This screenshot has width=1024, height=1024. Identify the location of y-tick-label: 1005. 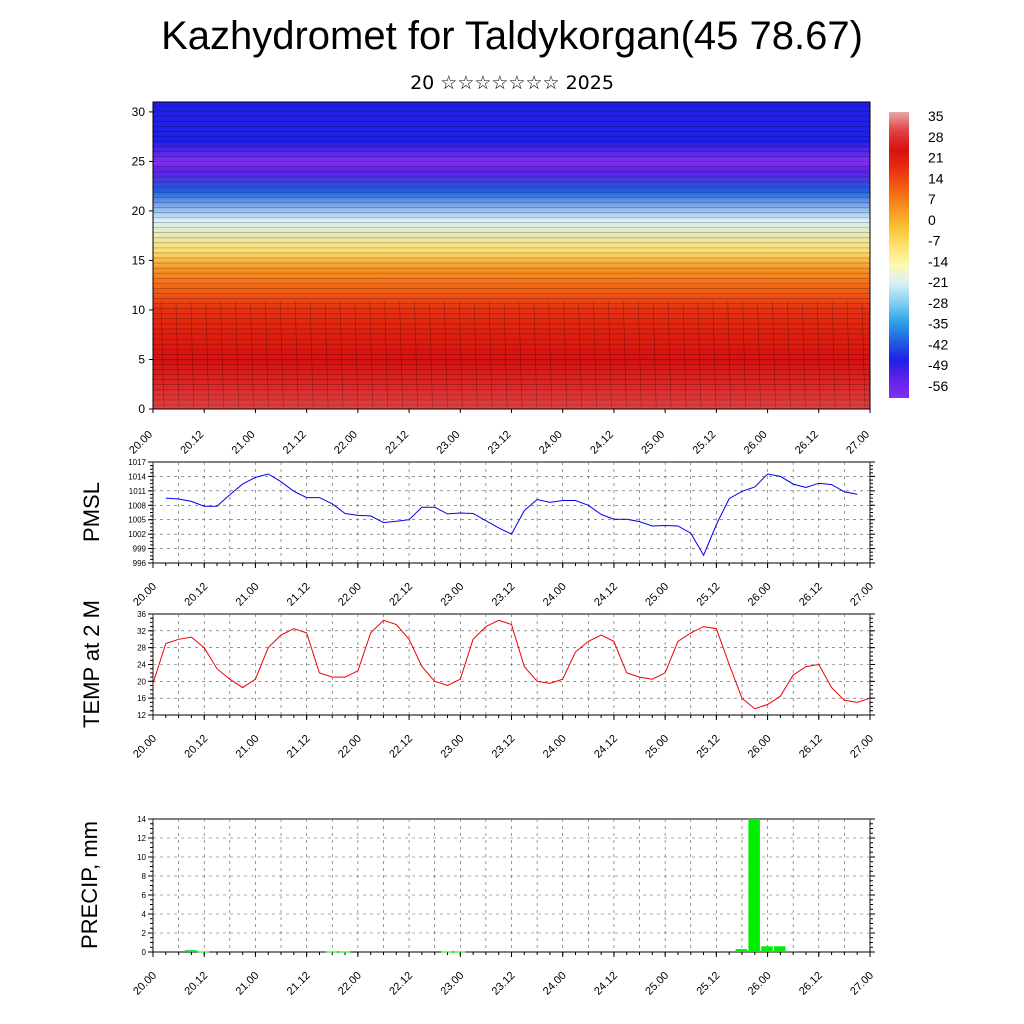
(137, 520).